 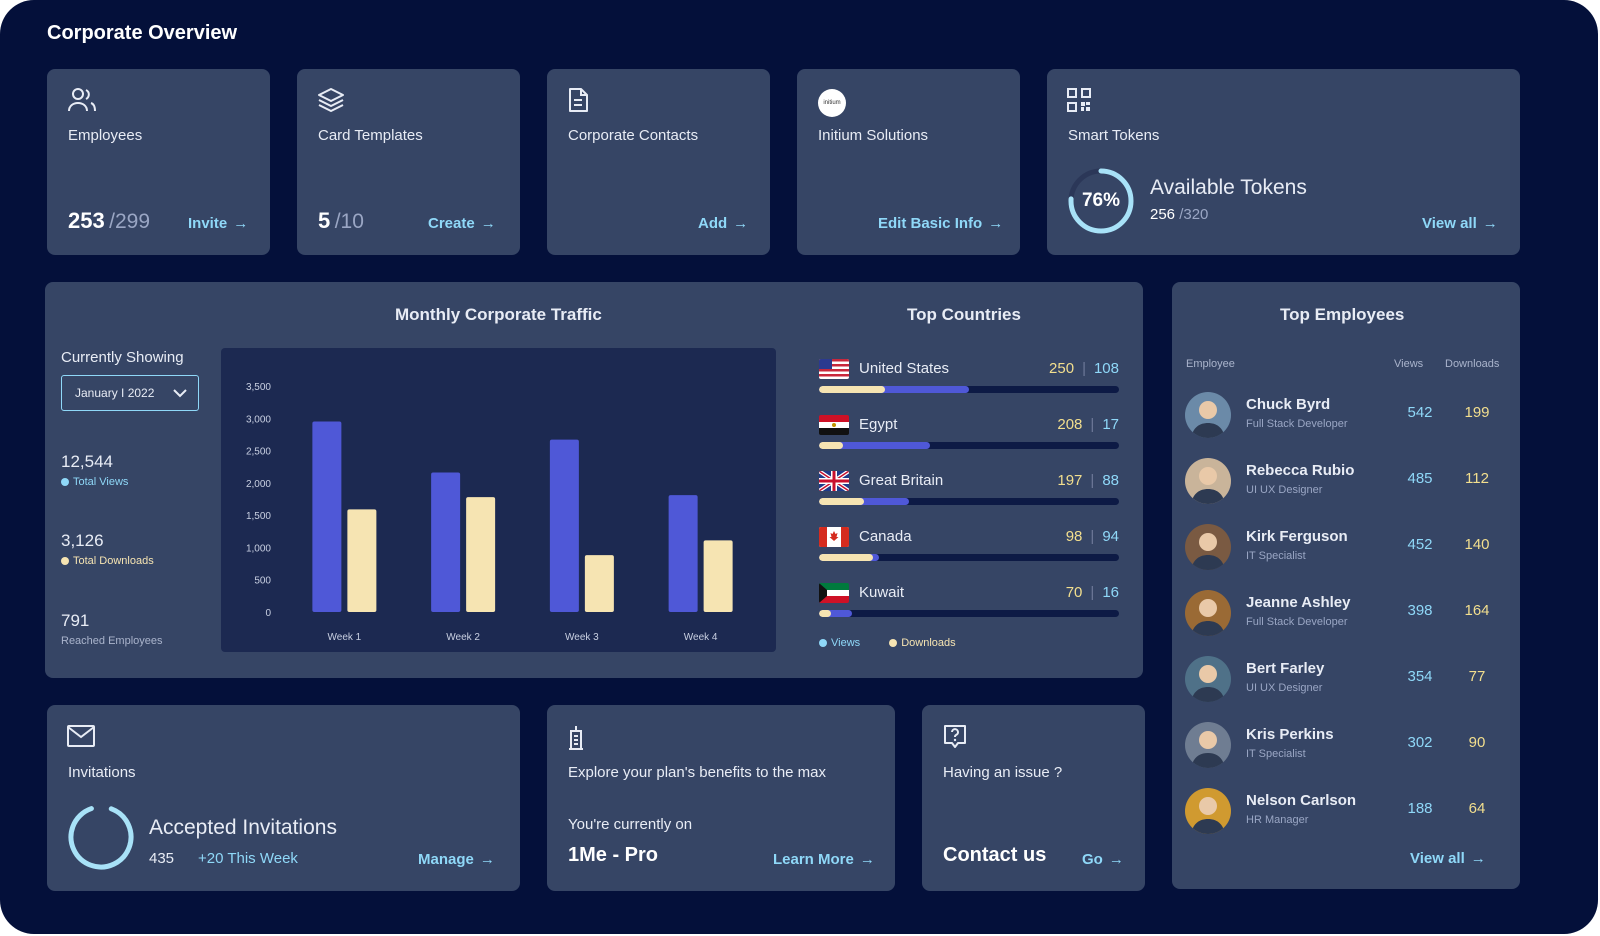 What do you see at coordinates (258, 452) in the screenshot?
I see `y-tick-label: 2,500` at bounding box center [258, 452].